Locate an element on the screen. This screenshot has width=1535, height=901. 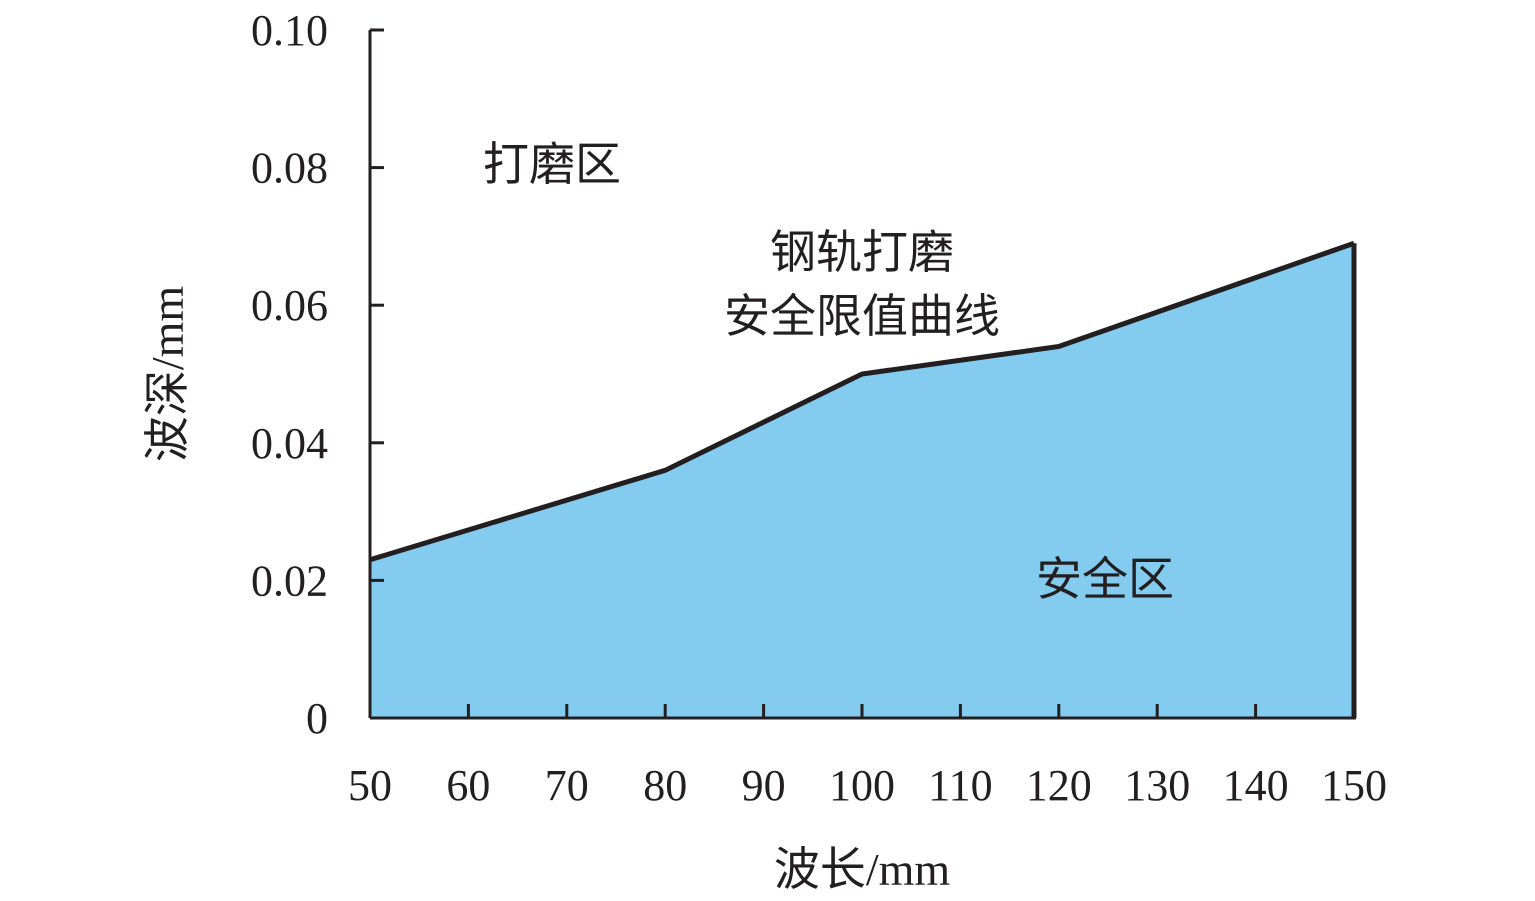
x-tick-label: 100 is located at coordinates (862, 785).